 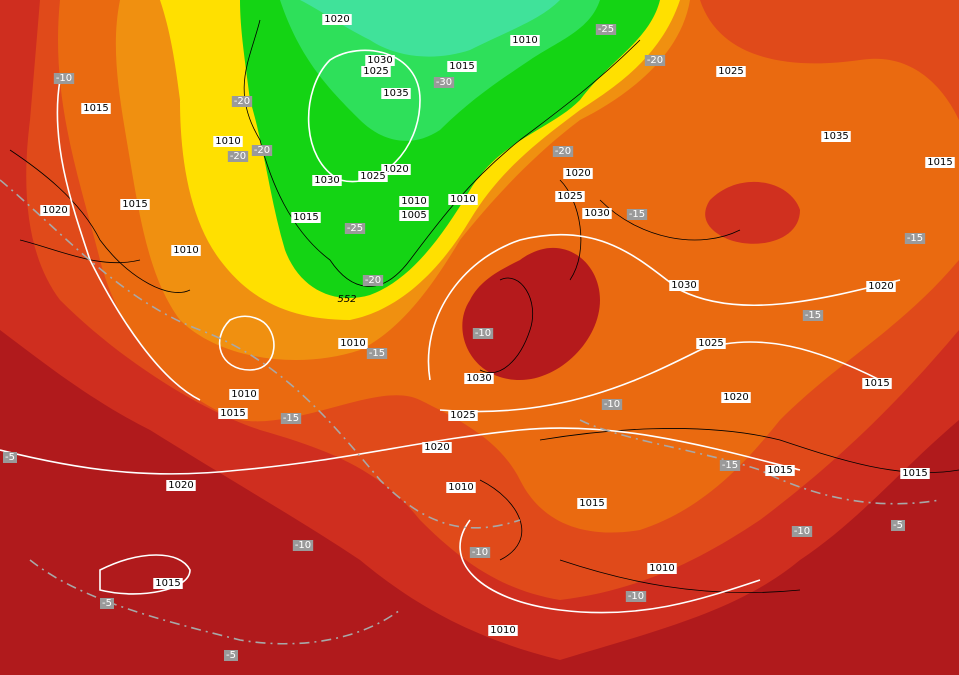 What do you see at coordinates (531, 313) in the screenshot?
I see `field-uk-low` at bounding box center [531, 313].